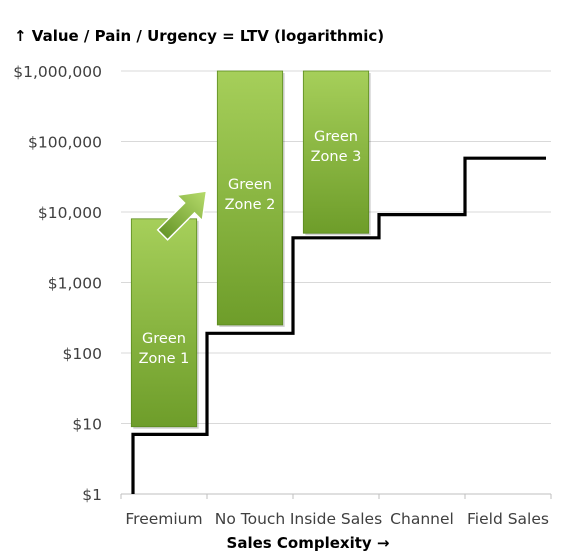  What do you see at coordinates (164, 359) in the screenshot?
I see `zone-label: Zone 1` at bounding box center [164, 359].